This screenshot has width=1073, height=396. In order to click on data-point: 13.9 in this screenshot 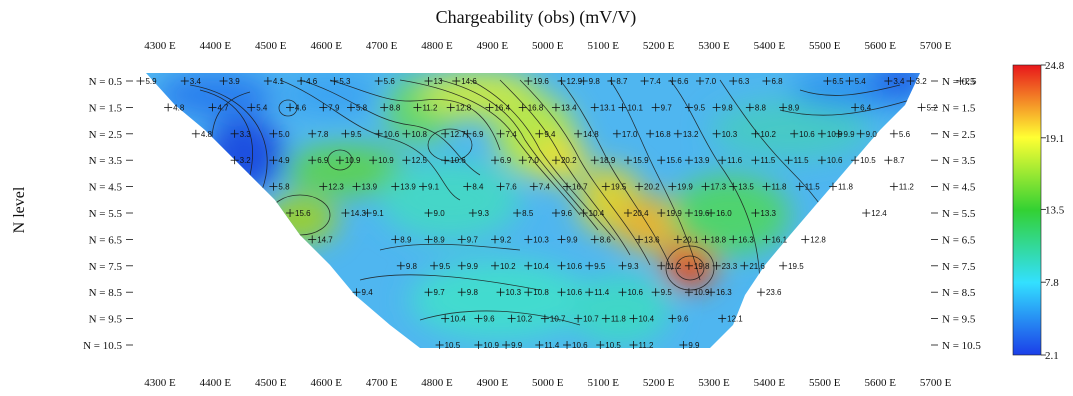, I will do `click(697, 160)`.